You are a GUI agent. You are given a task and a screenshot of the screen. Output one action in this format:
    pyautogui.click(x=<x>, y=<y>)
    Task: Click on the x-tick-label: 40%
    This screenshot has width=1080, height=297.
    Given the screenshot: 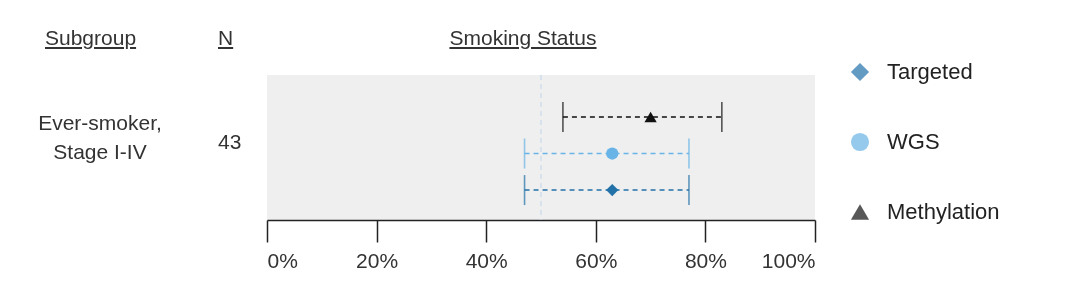 What is the action you would take?
    pyautogui.click(x=486, y=260)
    